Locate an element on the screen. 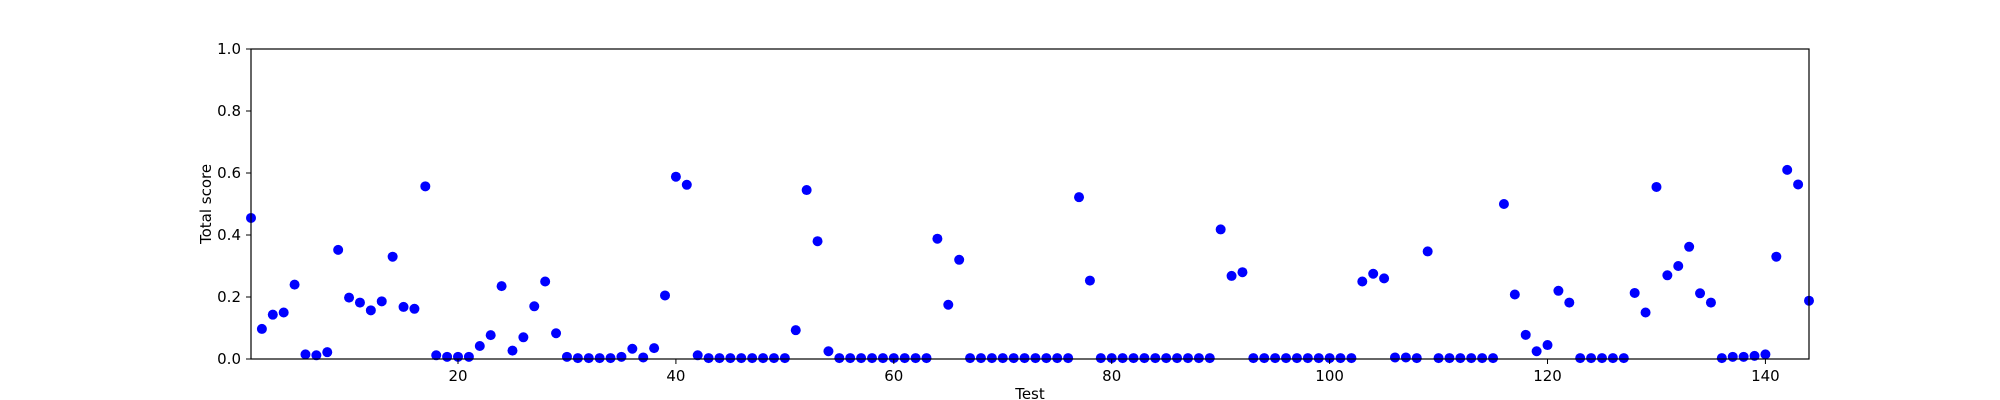 The image size is (2000, 400). x-tick-label: 40 is located at coordinates (675, 376).